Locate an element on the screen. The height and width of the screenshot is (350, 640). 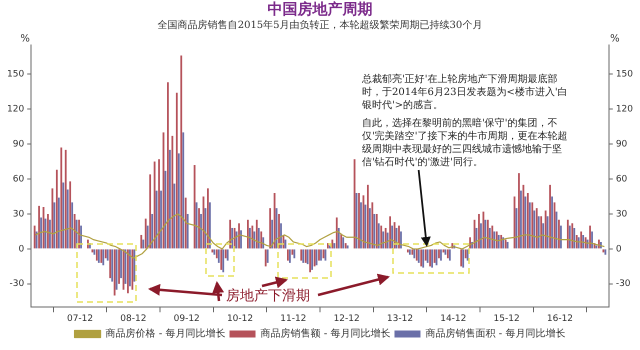
y2-tick-label: 0 is located at coordinates (619, 249).